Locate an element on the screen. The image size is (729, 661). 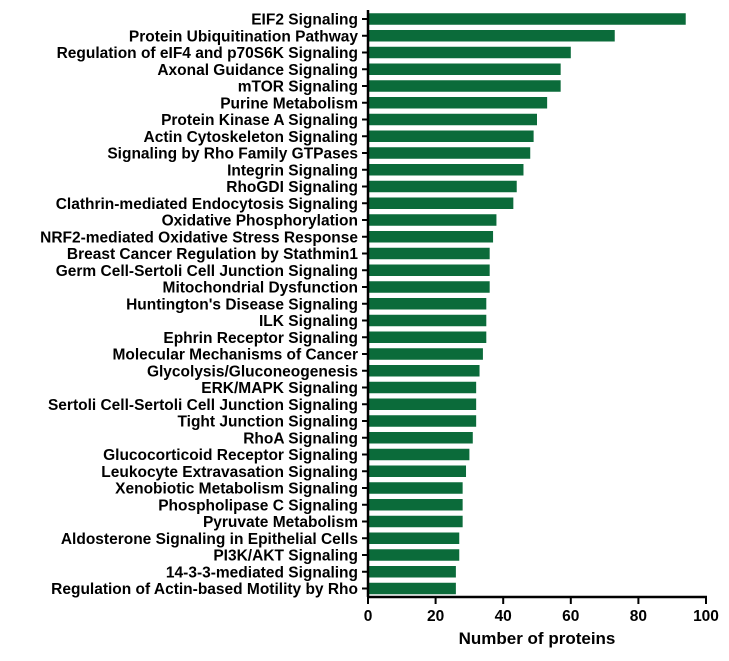
category-label: RhoA Signaling is located at coordinates (300, 438).